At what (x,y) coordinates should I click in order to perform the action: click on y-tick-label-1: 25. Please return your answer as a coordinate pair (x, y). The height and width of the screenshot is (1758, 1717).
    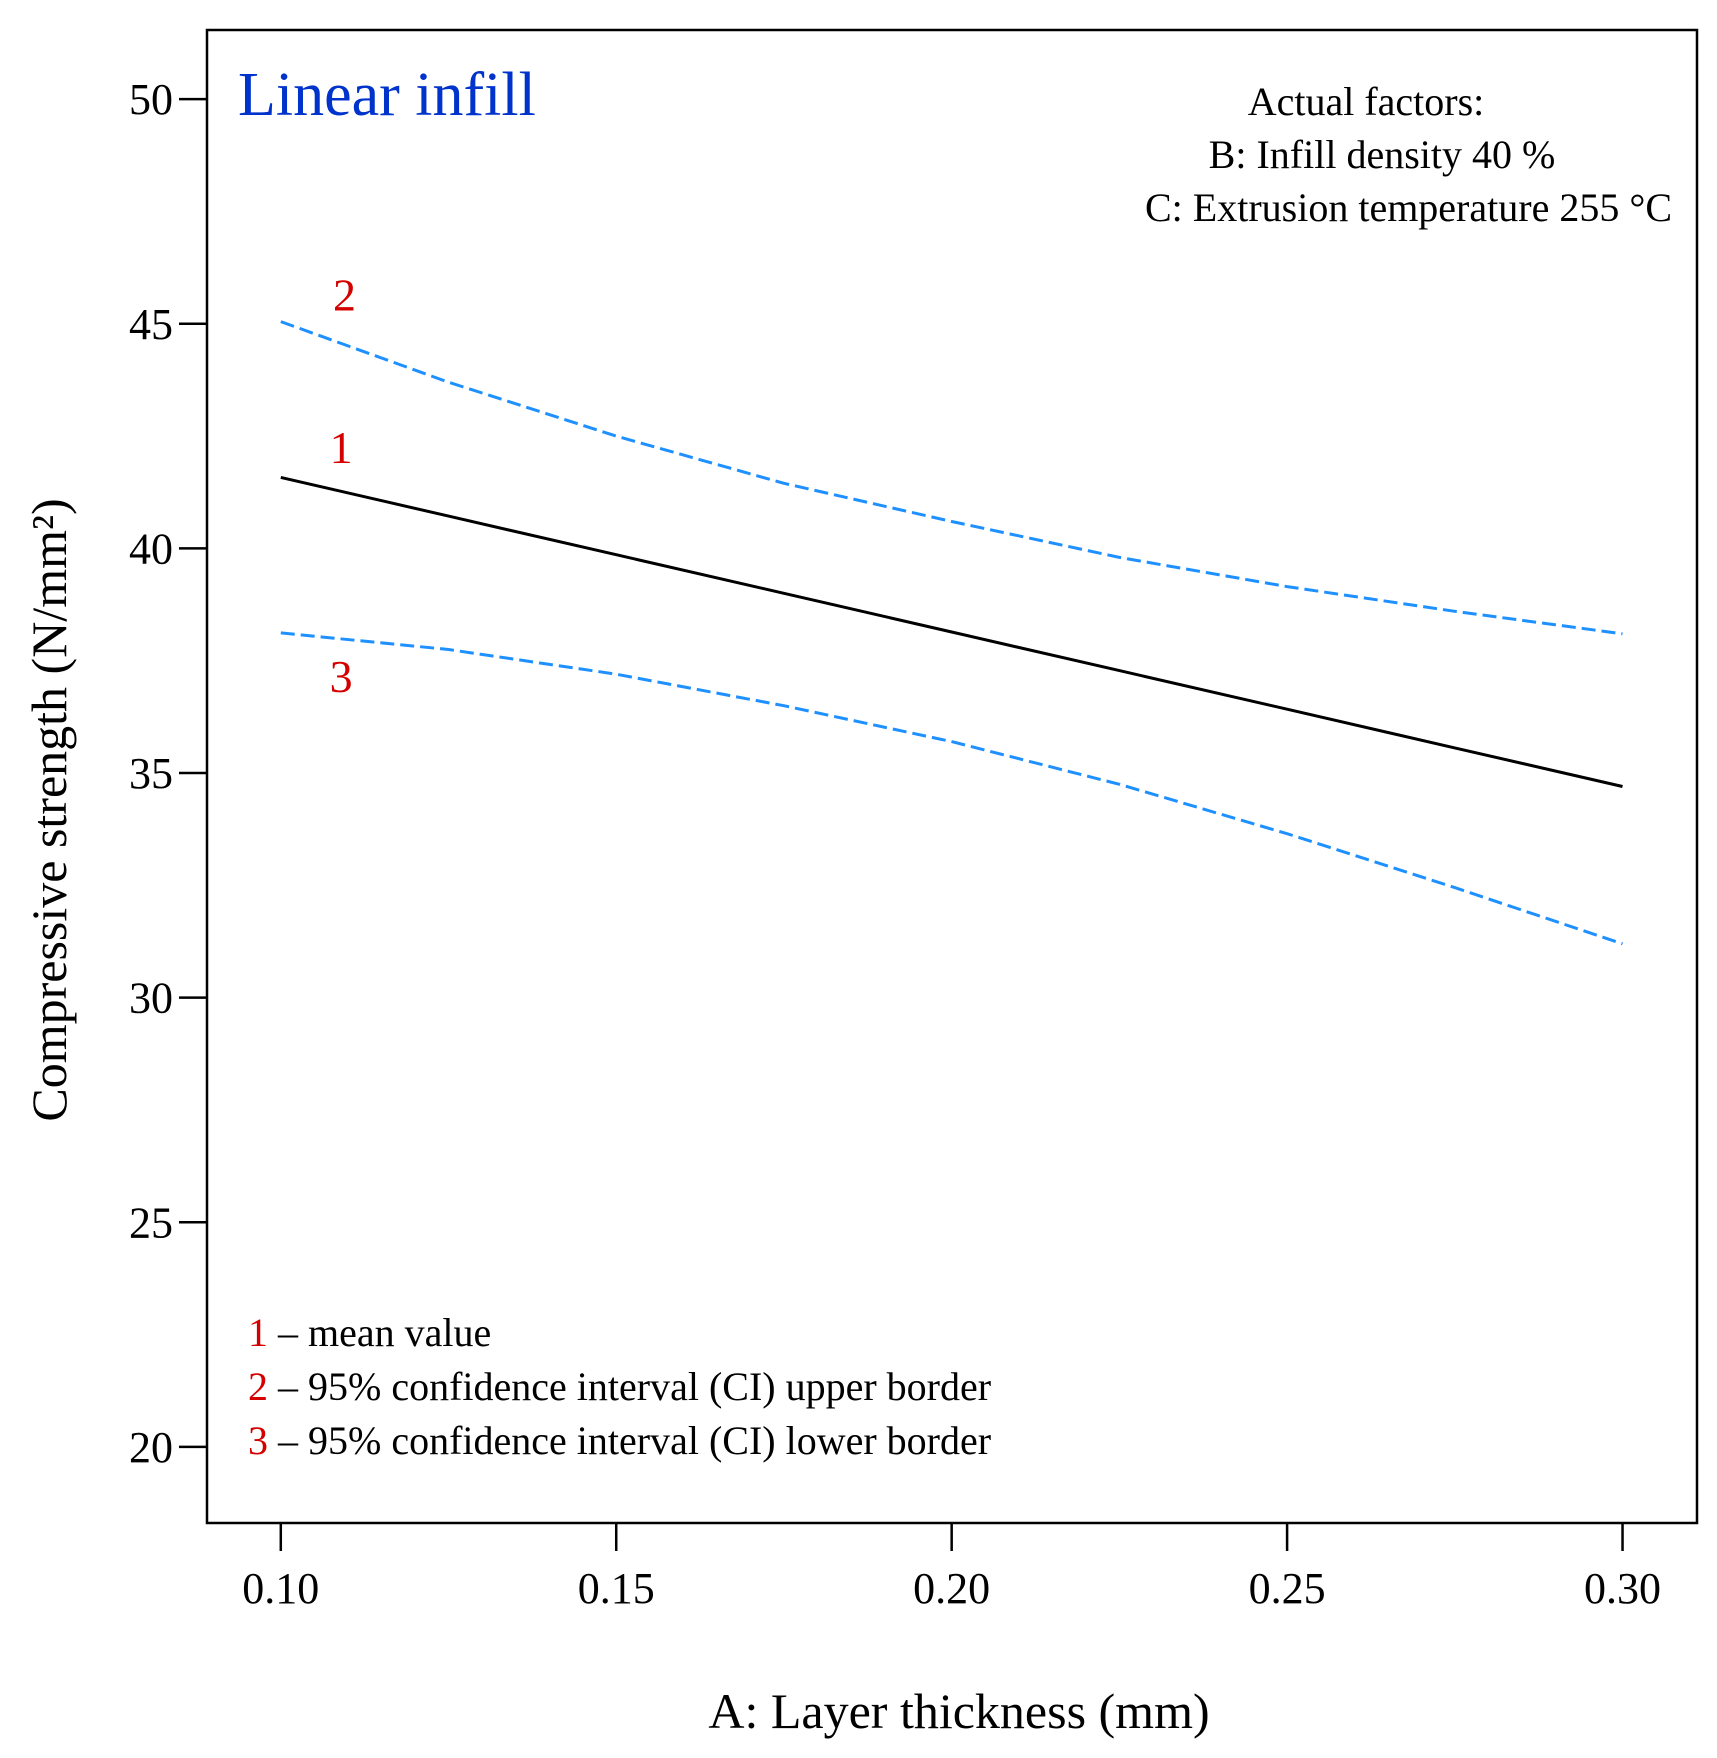
    Looking at the image, I should click on (151, 1222).